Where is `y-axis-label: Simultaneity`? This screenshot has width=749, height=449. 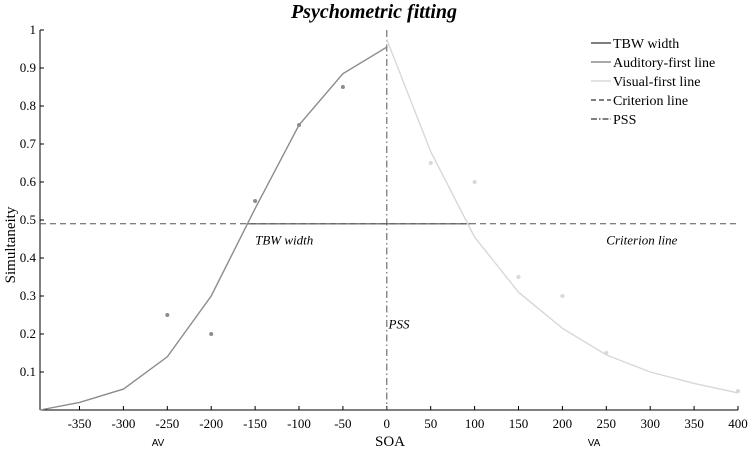
y-axis-label: Simultaneity is located at coordinates (11, 244).